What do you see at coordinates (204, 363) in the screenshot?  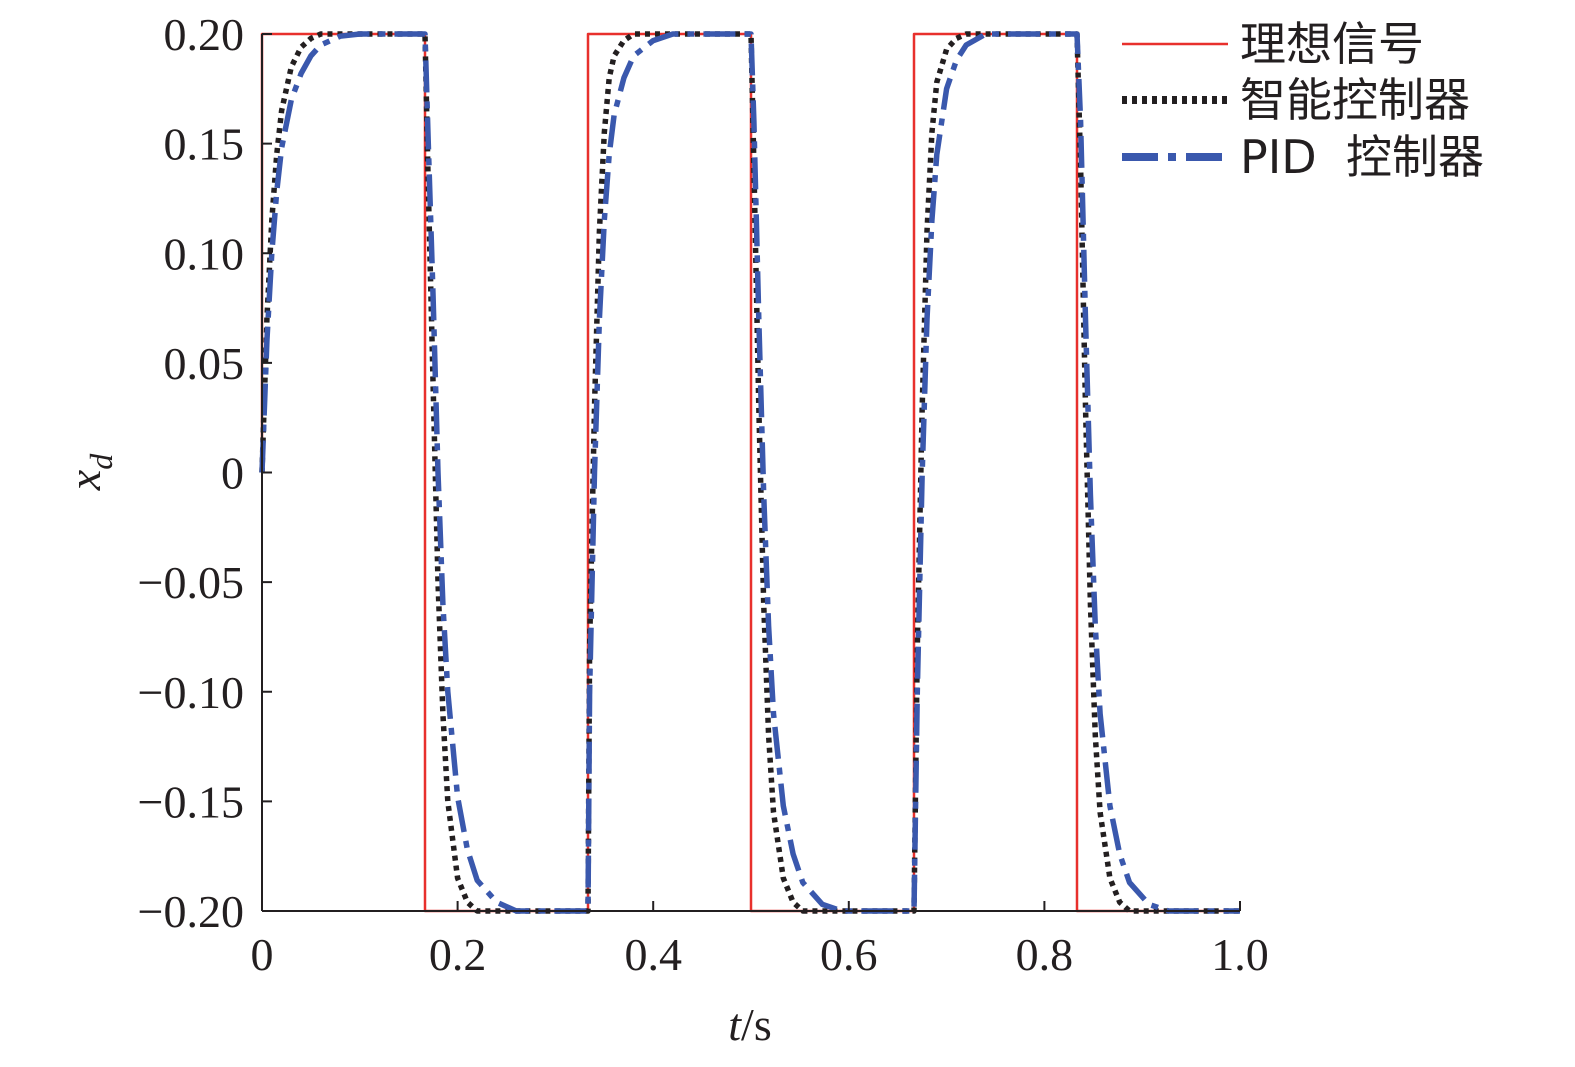 I see `y-tick-label: 0.05` at bounding box center [204, 363].